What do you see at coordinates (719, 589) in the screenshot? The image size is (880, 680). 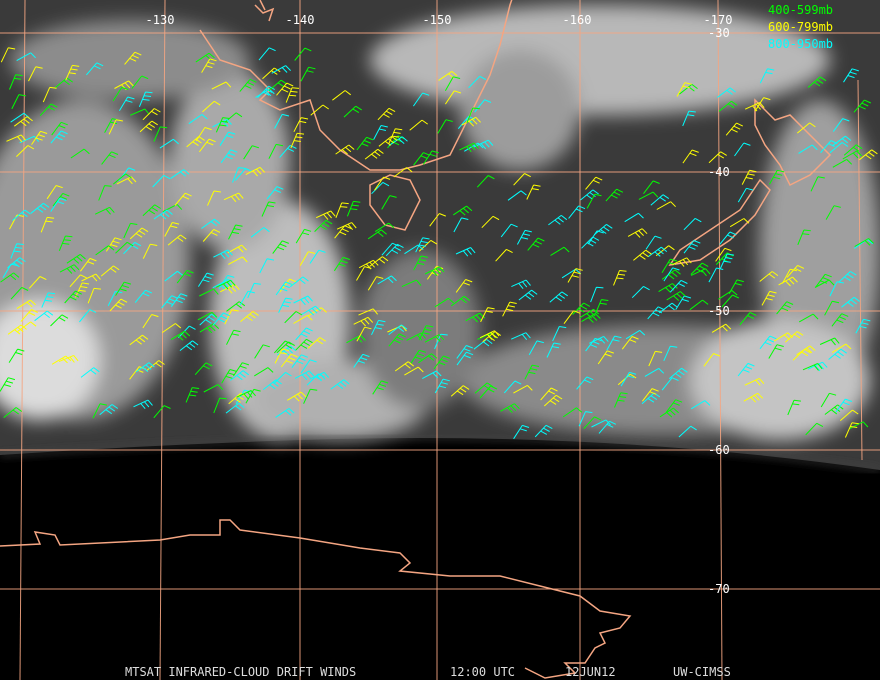 I see `latitude-label: -70` at bounding box center [719, 589].